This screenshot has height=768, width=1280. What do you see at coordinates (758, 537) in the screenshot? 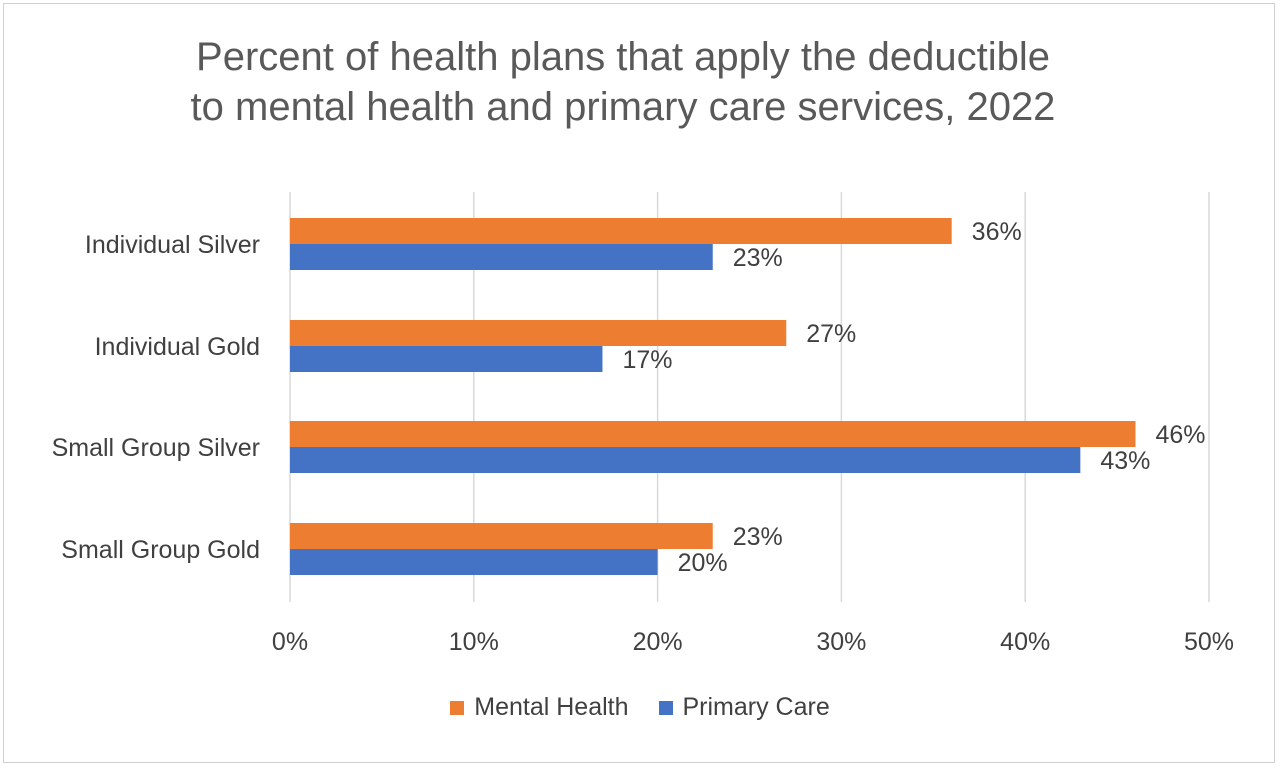
I see `data-label-0-3: 23%` at bounding box center [758, 537].